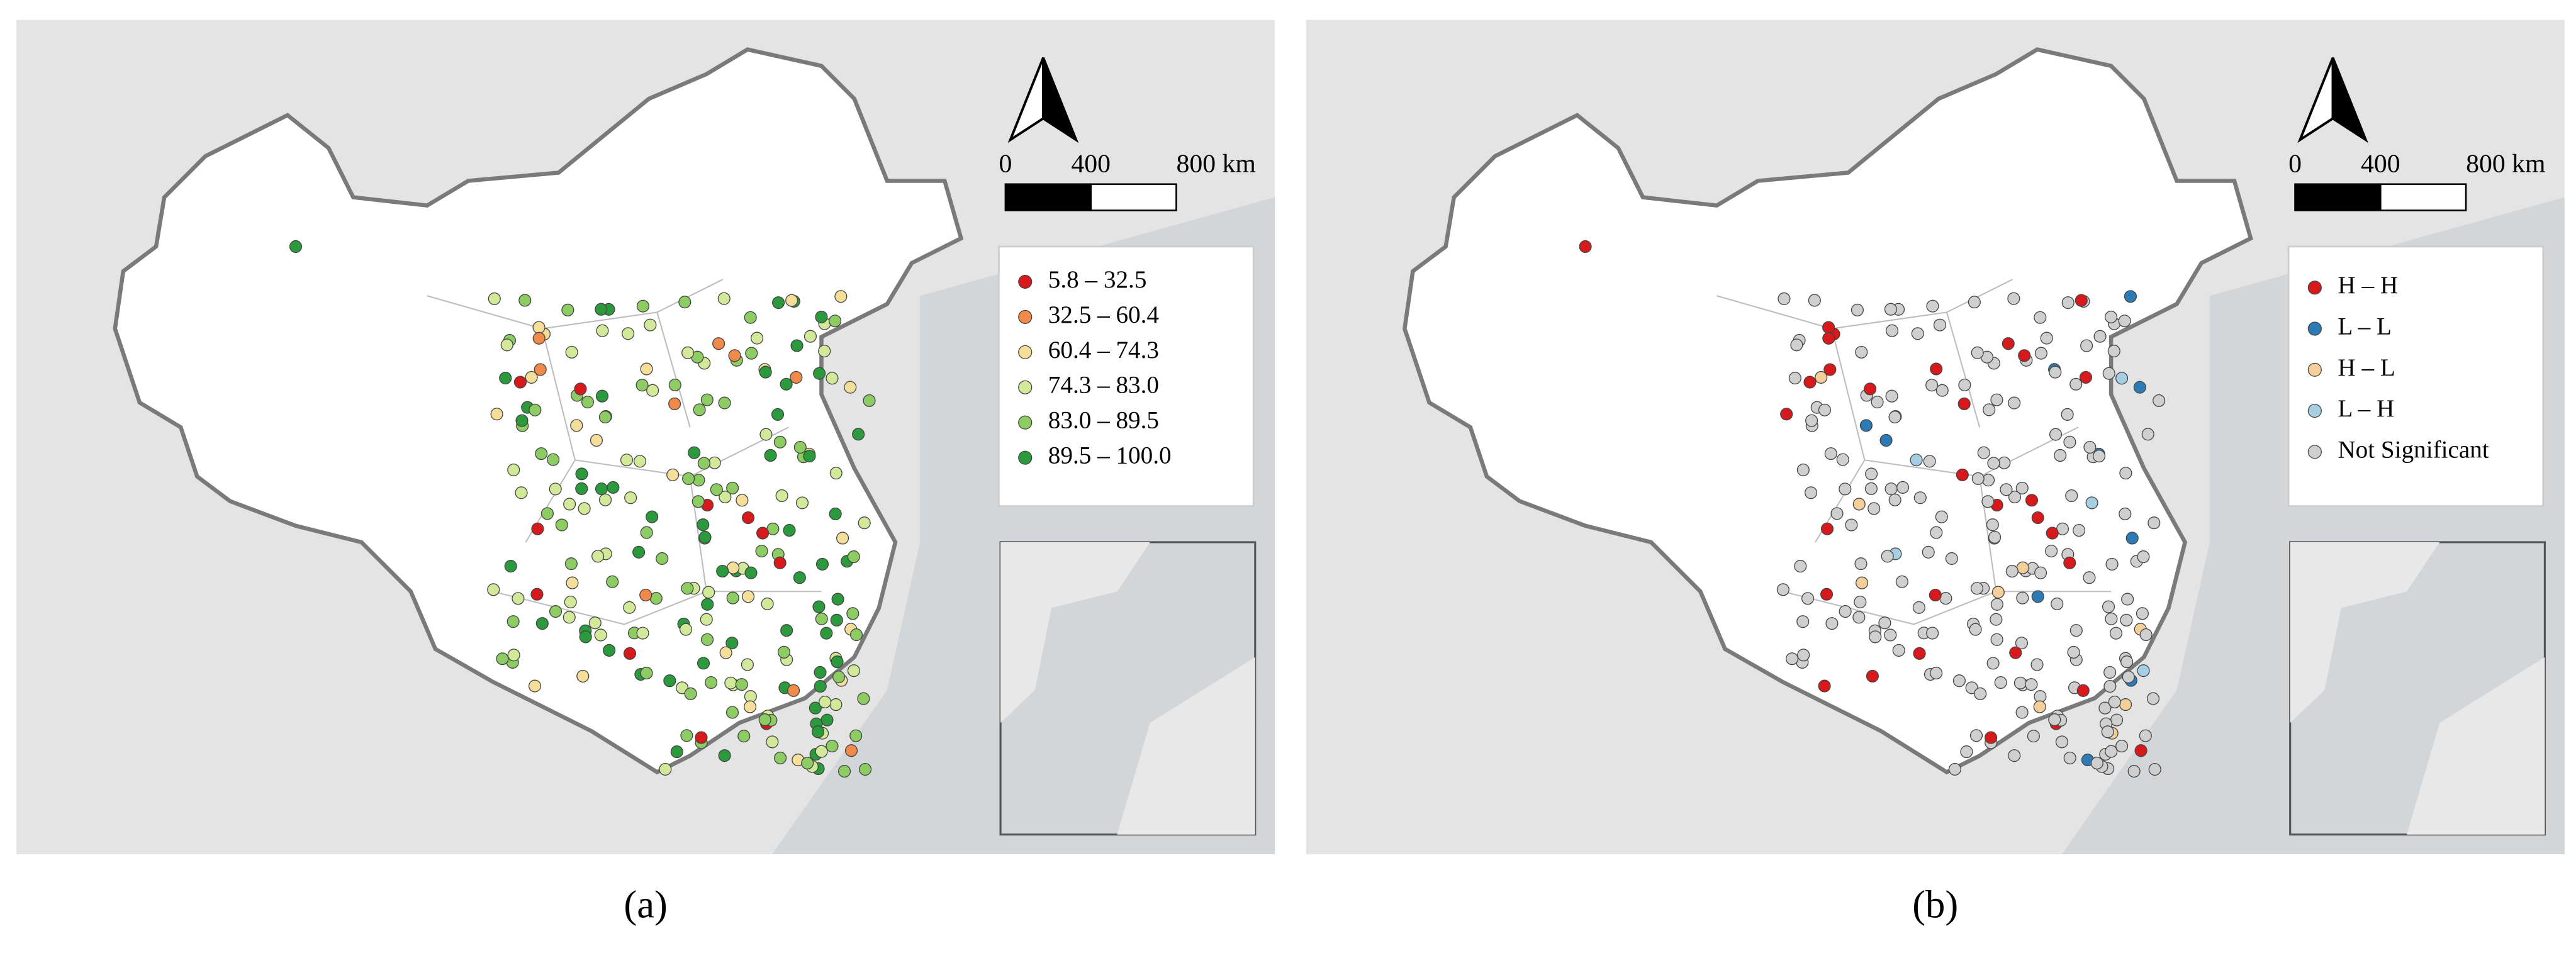 Image resolution: width=2576 pixels, height=953 pixels. I want to click on north-arrow, so click(2349, 100).